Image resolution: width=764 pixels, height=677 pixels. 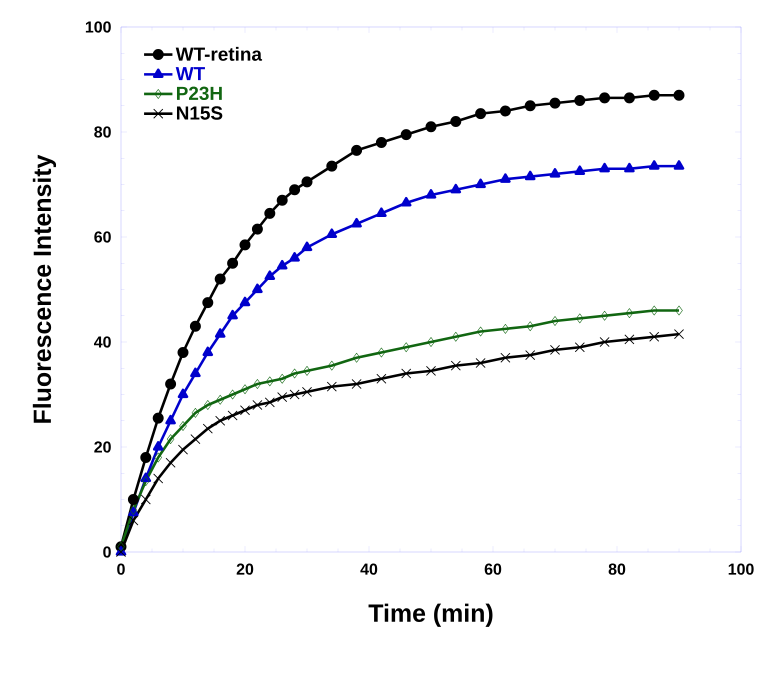 I want to click on y-tick-label: 0, so click(x=107, y=552).